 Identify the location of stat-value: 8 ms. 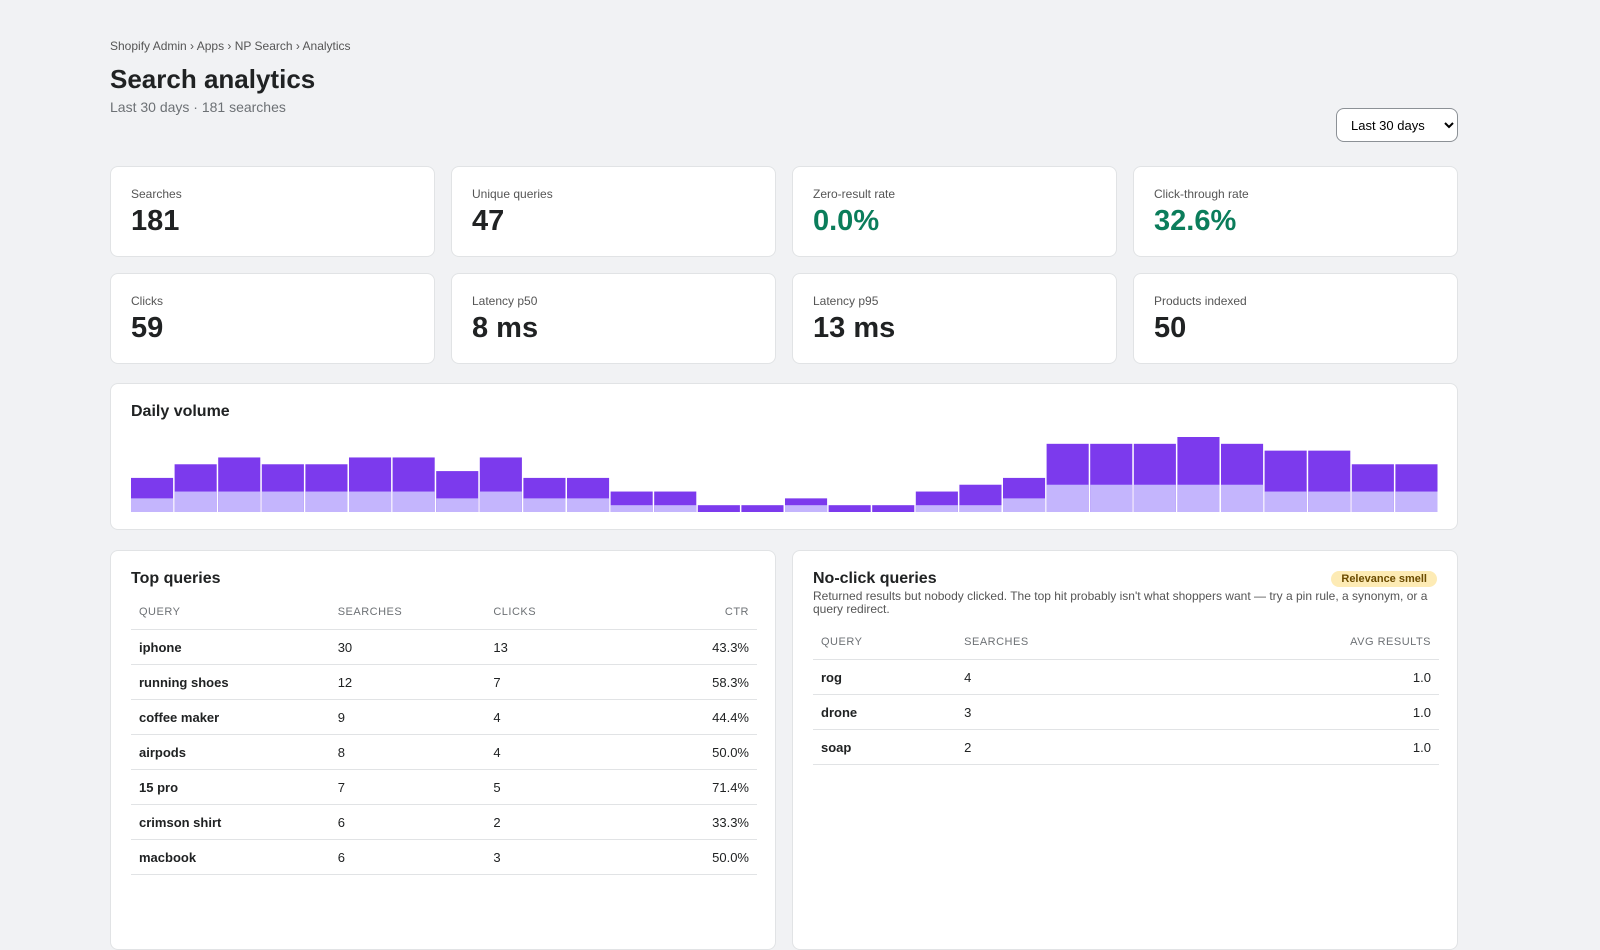
(505, 328).